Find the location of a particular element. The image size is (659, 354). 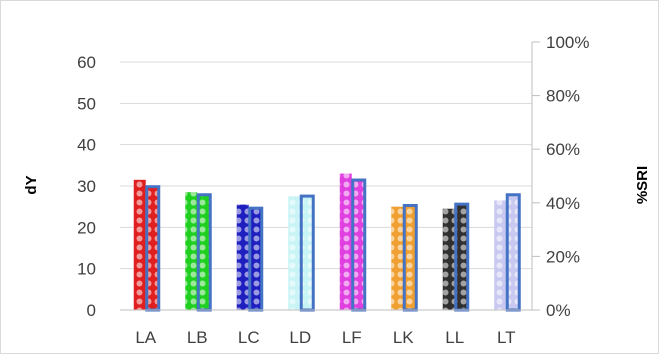

right-tick-label: 0% is located at coordinates (558, 310).